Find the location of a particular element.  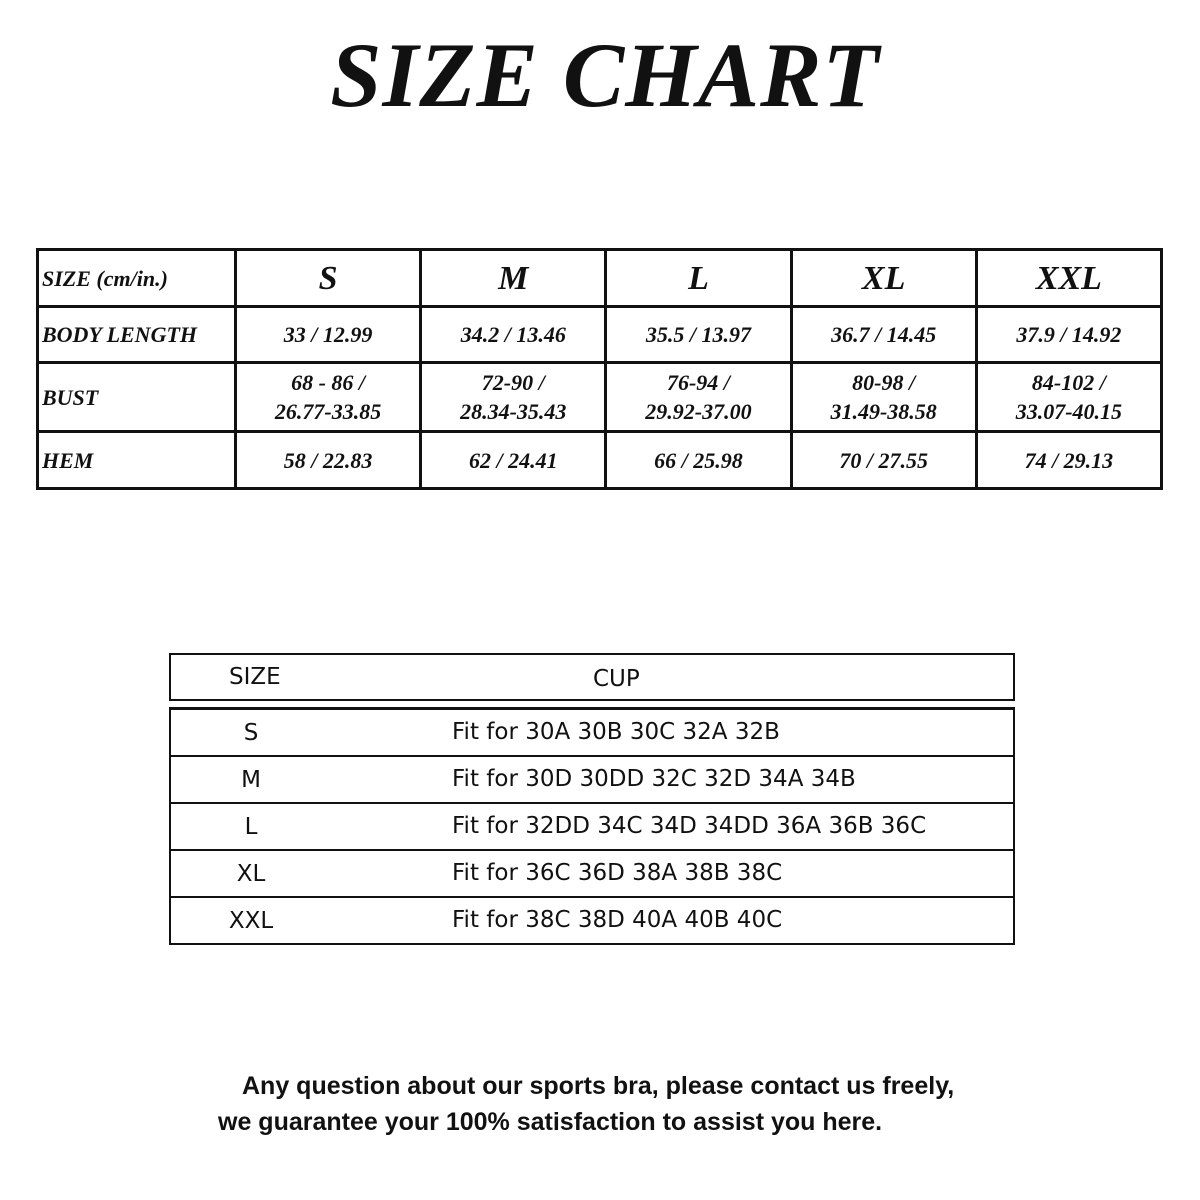

cell: 34.2 / 13.46 is located at coordinates (513, 334).